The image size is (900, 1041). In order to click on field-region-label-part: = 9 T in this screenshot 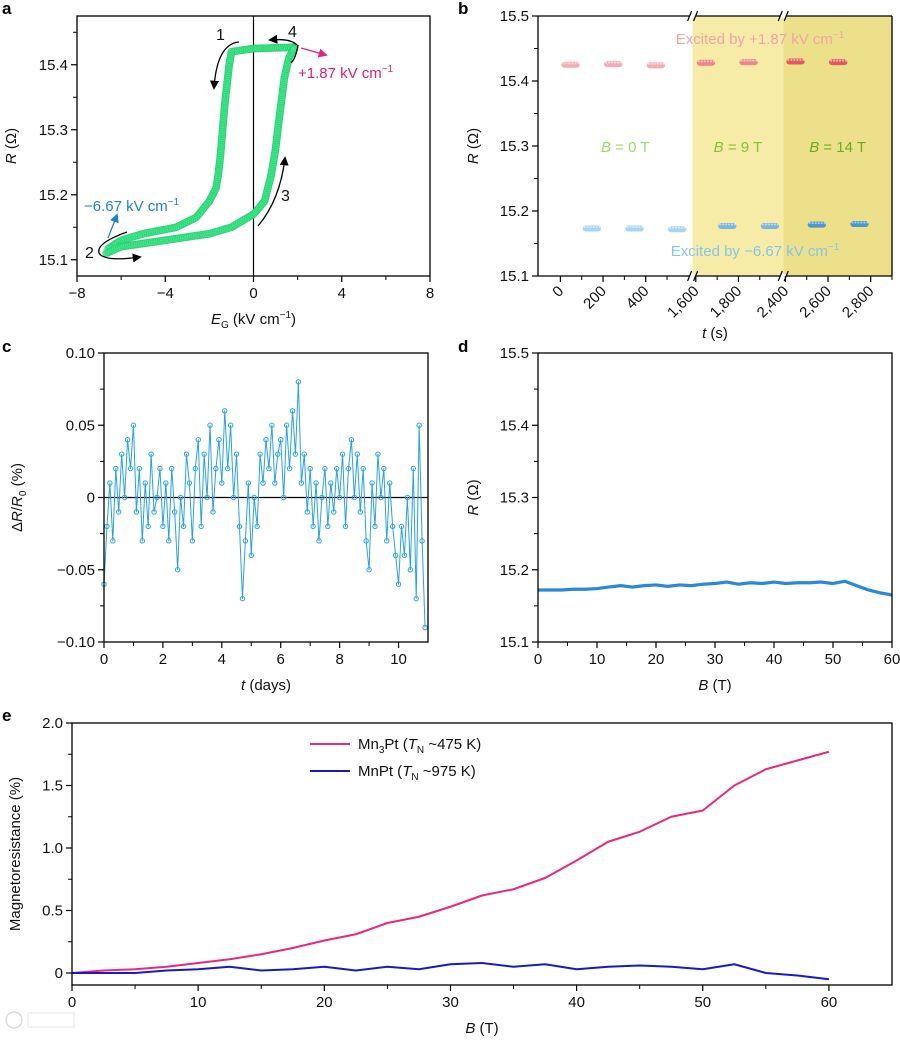, I will do `click(743, 147)`.